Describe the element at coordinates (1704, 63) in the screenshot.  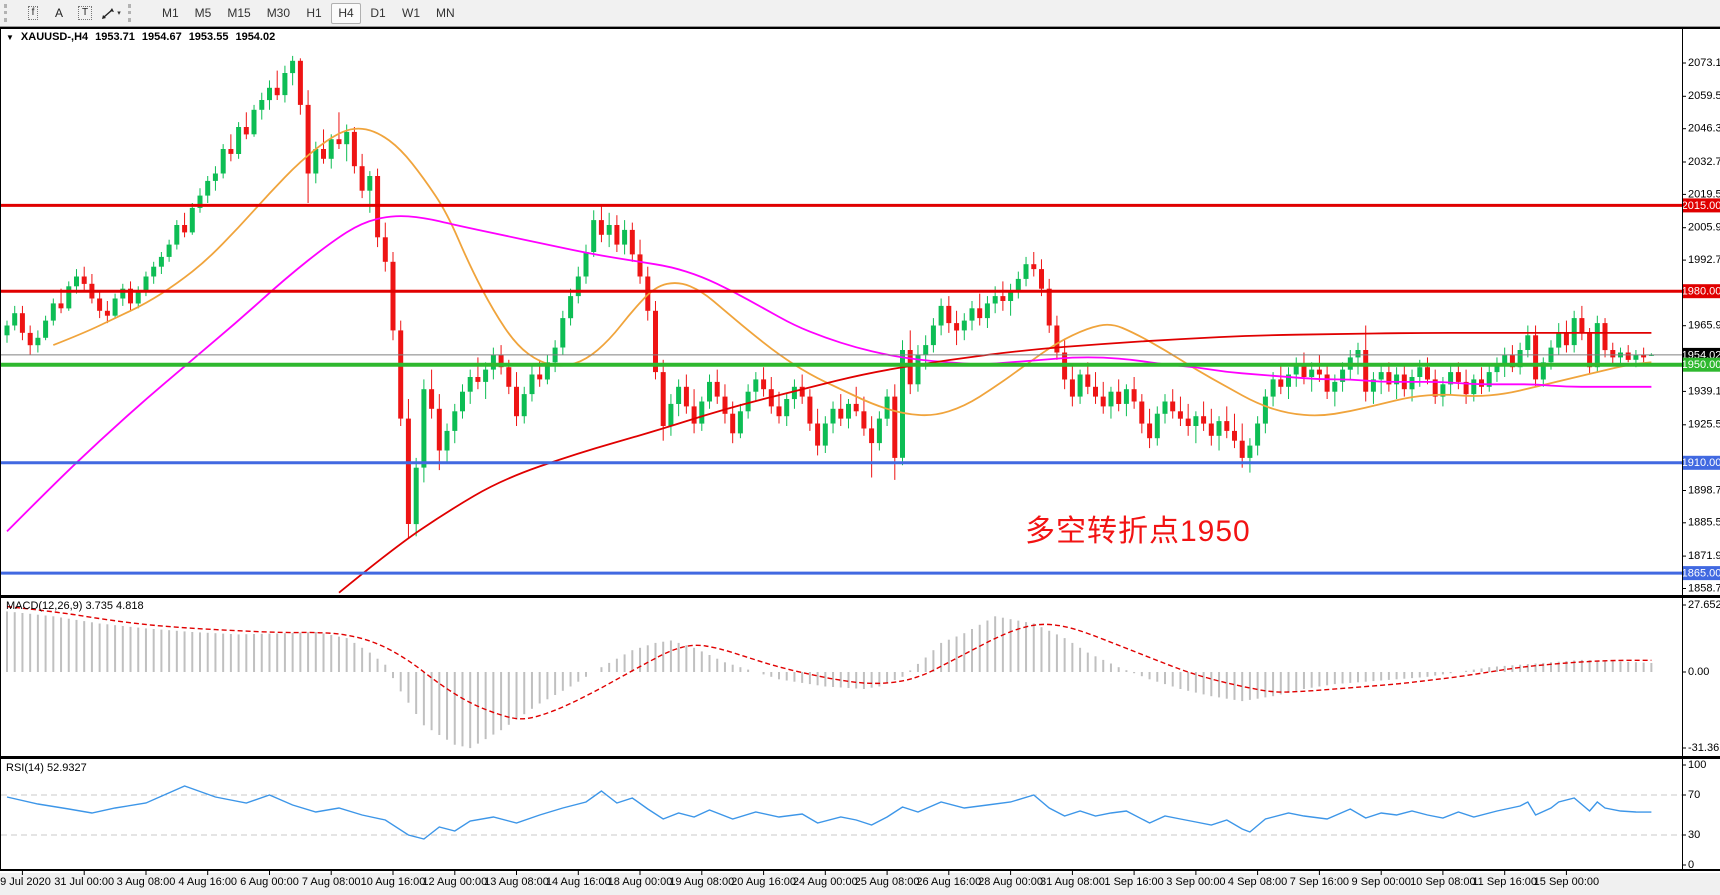
I see `price-axis-tick: 2073.10` at that location.